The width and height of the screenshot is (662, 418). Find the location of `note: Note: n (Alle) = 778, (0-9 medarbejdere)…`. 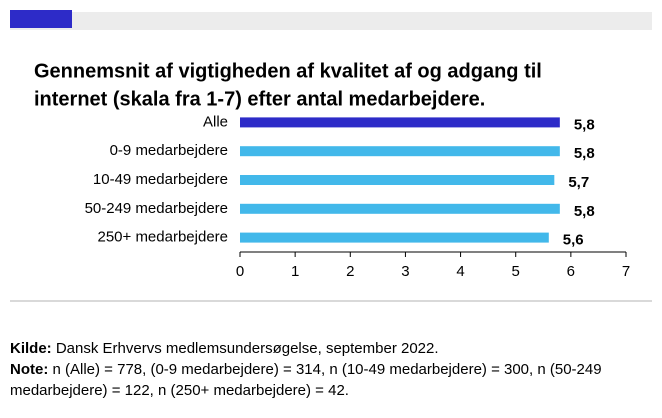

note: Note: n (Alle) = 778, (0-9 medarbejdere)… is located at coordinates (330, 380).